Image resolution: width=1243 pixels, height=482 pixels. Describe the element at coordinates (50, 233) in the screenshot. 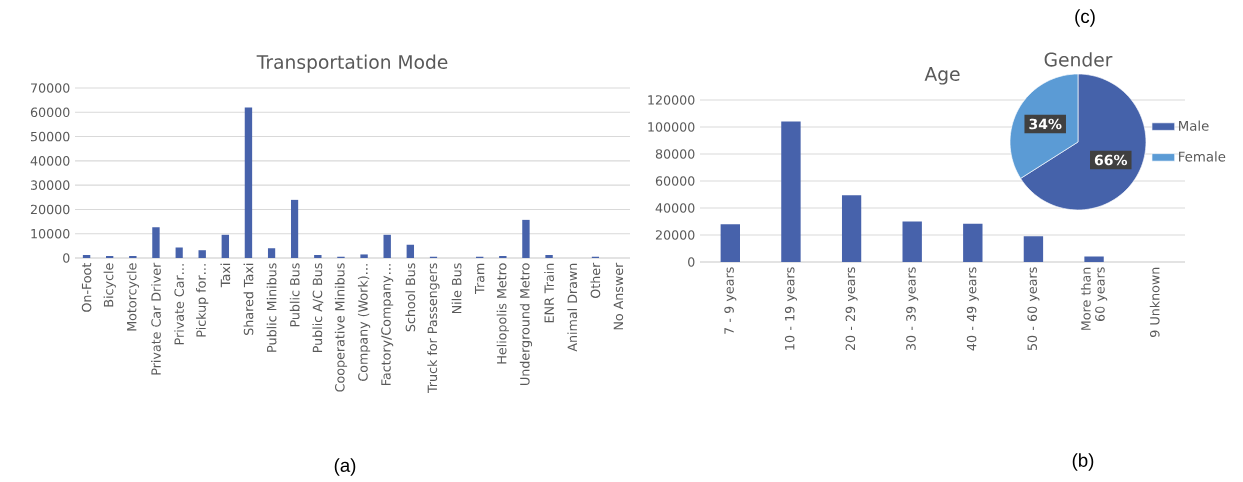

I see `y-tick-label: 10000` at that location.